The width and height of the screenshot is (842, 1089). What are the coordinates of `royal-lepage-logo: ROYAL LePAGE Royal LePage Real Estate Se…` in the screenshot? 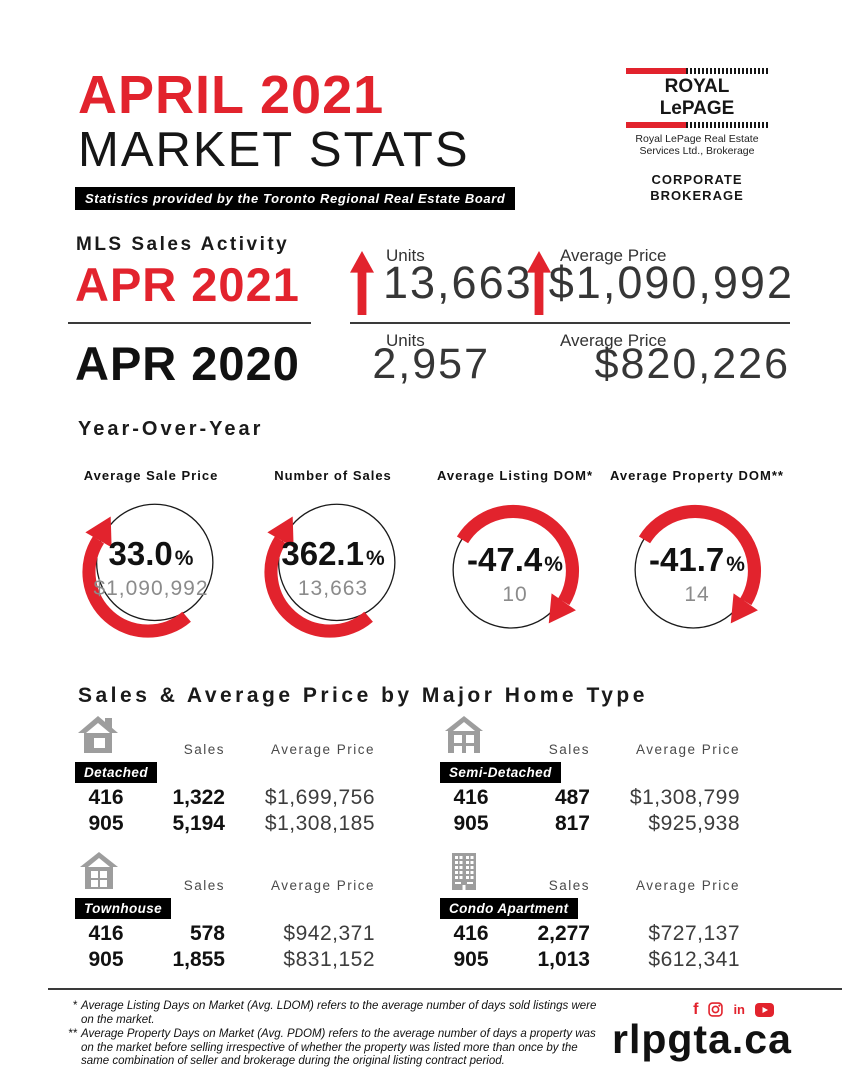 It's located at (697, 135).